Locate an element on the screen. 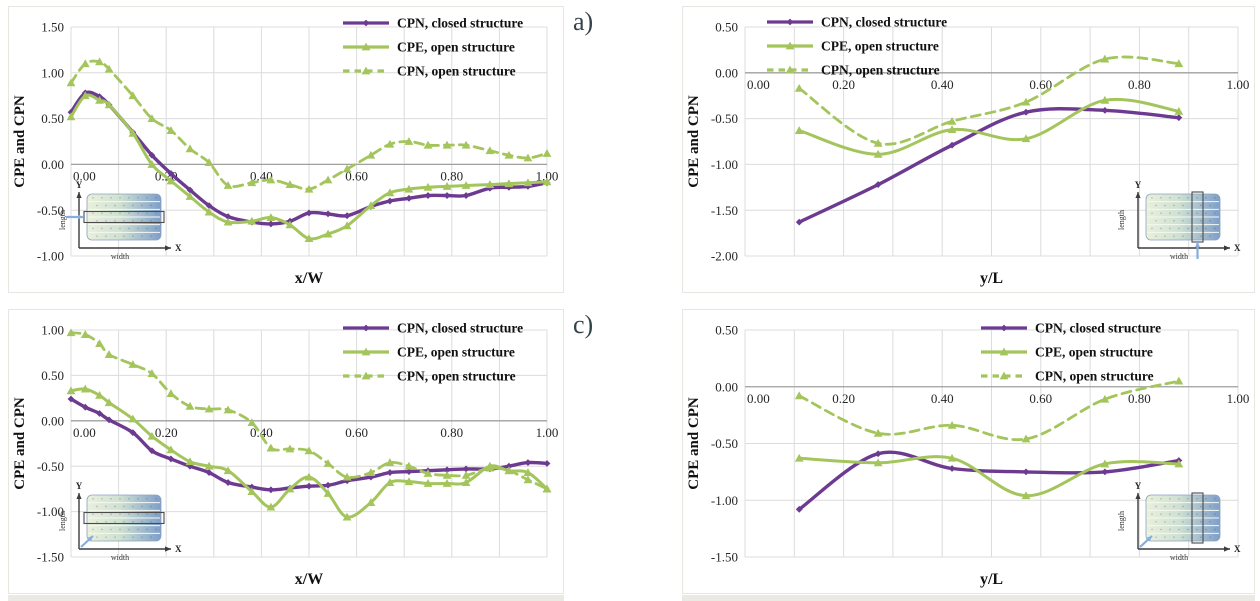 The image size is (1260, 601). panel-label-a: a) is located at coordinates (583, 21).